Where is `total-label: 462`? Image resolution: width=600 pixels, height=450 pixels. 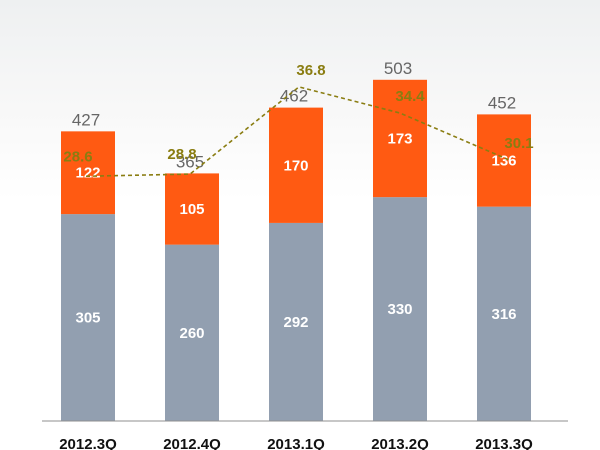
total-label: 462 is located at coordinates (294, 96).